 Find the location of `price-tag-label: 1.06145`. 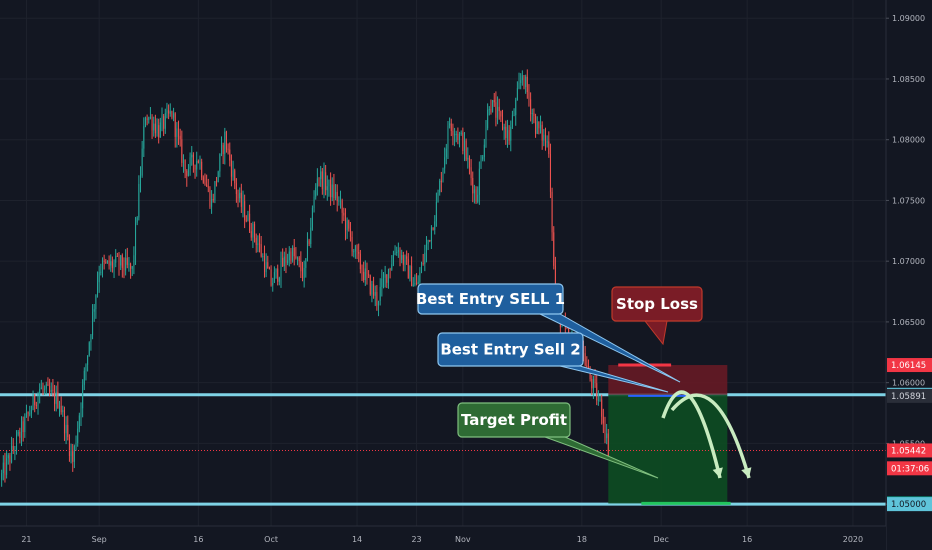

price-tag-label: 1.06145 is located at coordinates (908, 366).